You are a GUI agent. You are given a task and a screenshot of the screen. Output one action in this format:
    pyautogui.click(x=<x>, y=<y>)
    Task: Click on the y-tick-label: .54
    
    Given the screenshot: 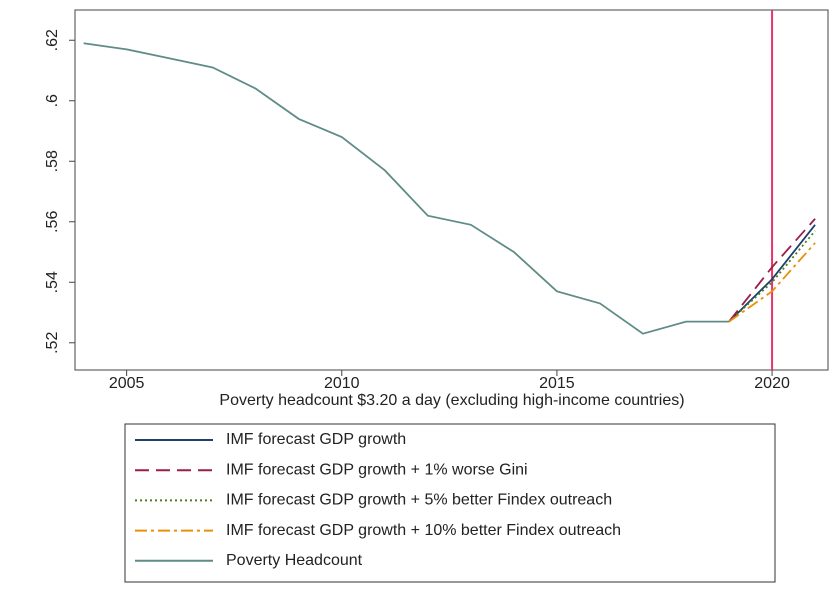 What is the action you would take?
    pyautogui.click(x=52, y=282)
    